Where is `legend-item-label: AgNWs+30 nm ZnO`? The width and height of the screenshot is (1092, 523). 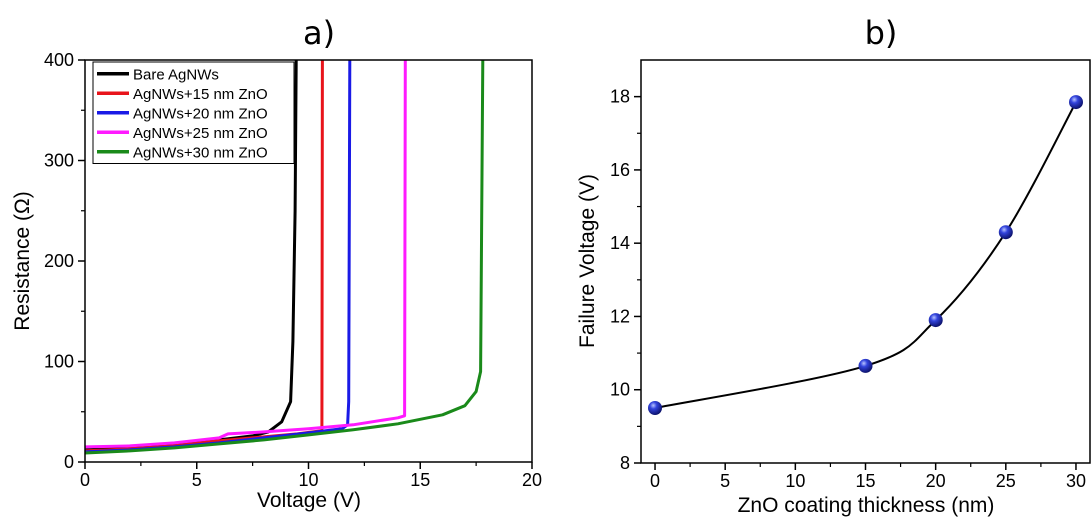 legend-item-label: AgNWs+30 nm ZnO is located at coordinates (200, 152).